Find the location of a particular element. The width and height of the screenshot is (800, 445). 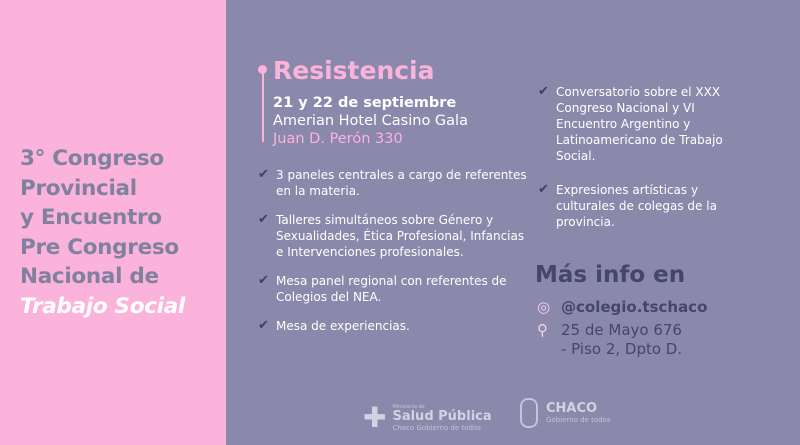

event-address: Juan D. Perón 330 is located at coordinates (338, 139).